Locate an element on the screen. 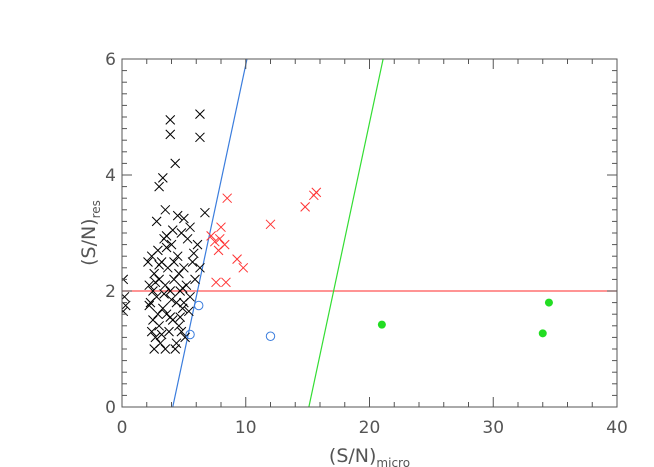 This screenshot has height=467, width=654. point-s0-66-b is located at coordinates (200, 114).